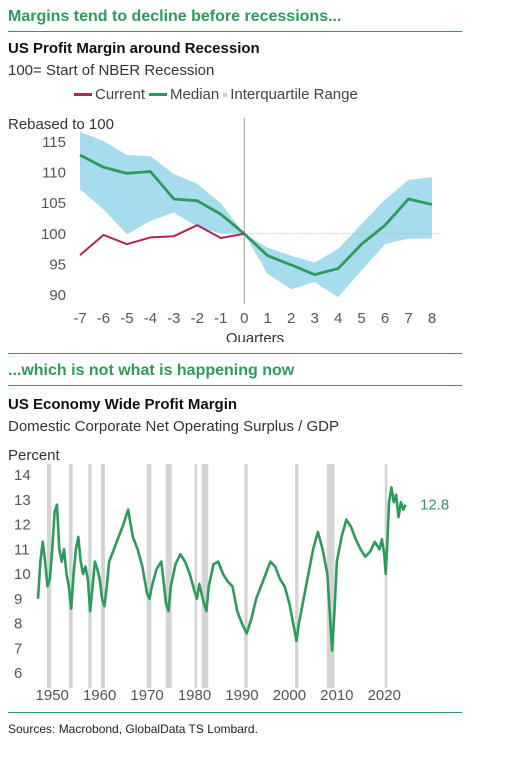  What do you see at coordinates (235, 712) in the screenshot?
I see `divider-bottom` at bounding box center [235, 712].